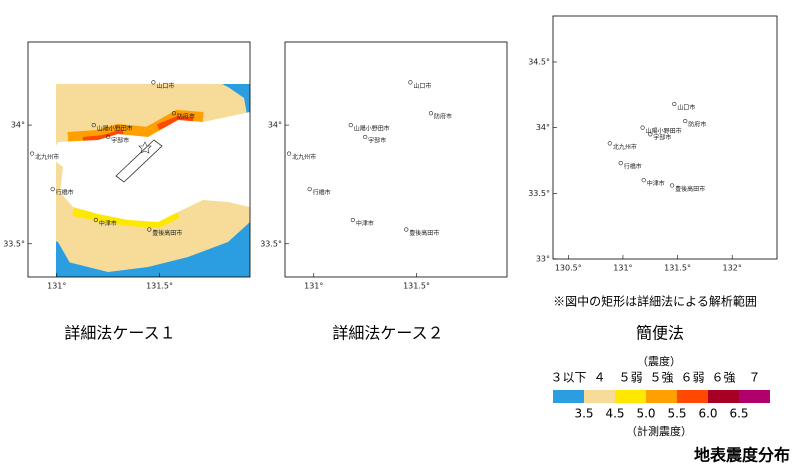 The image size is (803, 475). Describe the element at coordinates (660, 333) in the screenshot. I see `panel-caption: 簡便法` at that location.